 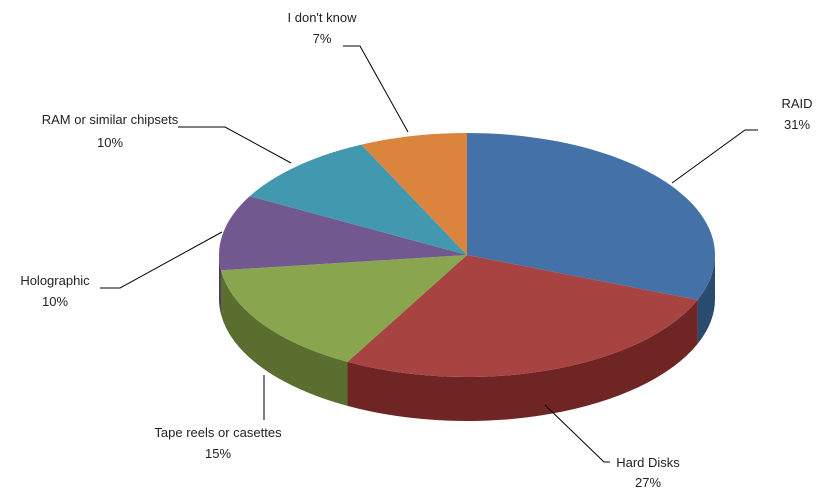 I want to click on slice-pct-hard-disks: 27%, so click(x=648, y=482).